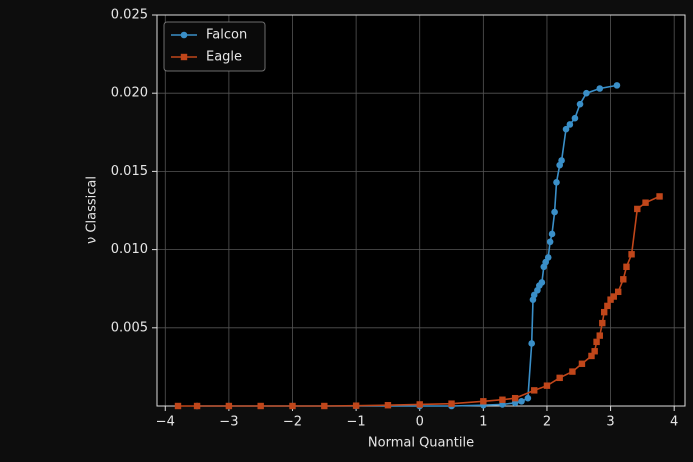 This screenshot has height=462, width=693. Describe the element at coordinates (129, 327) in the screenshot. I see `y-tick-label: 0.005` at that location.